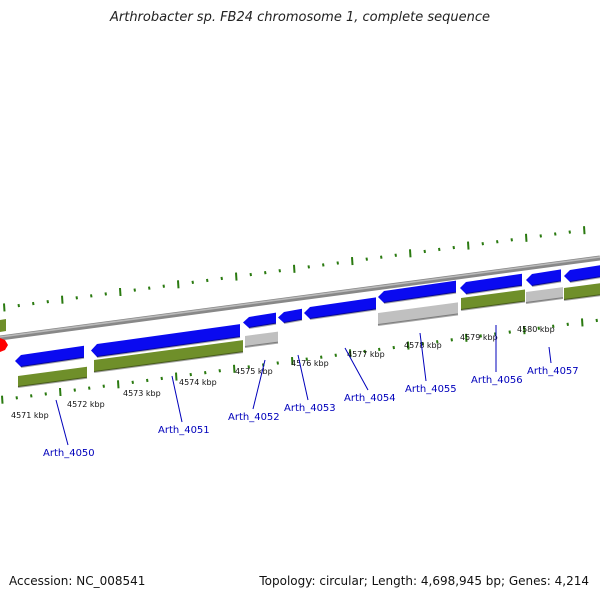 This screenshot has height=600, width=600. What do you see at coordinates (310, 363) in the screenshot?
I see `kbp-tick-label: 4576 kbp` at bounding box center [310, 363].